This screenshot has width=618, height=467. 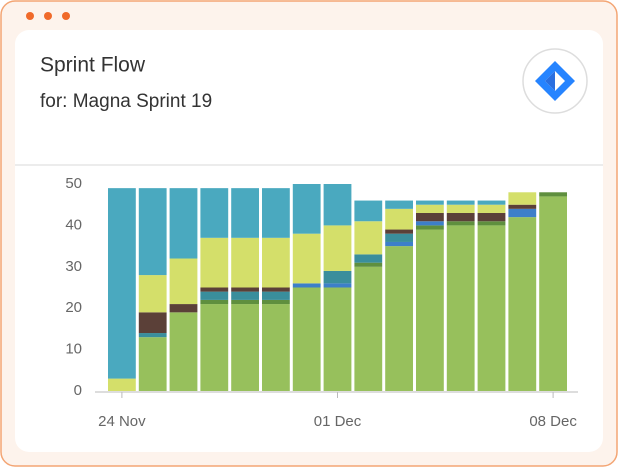 What do you see at coordinates (73, 307) in the screenshot?
I see `y-tick-label: 20` at bounding box center [73, 307].